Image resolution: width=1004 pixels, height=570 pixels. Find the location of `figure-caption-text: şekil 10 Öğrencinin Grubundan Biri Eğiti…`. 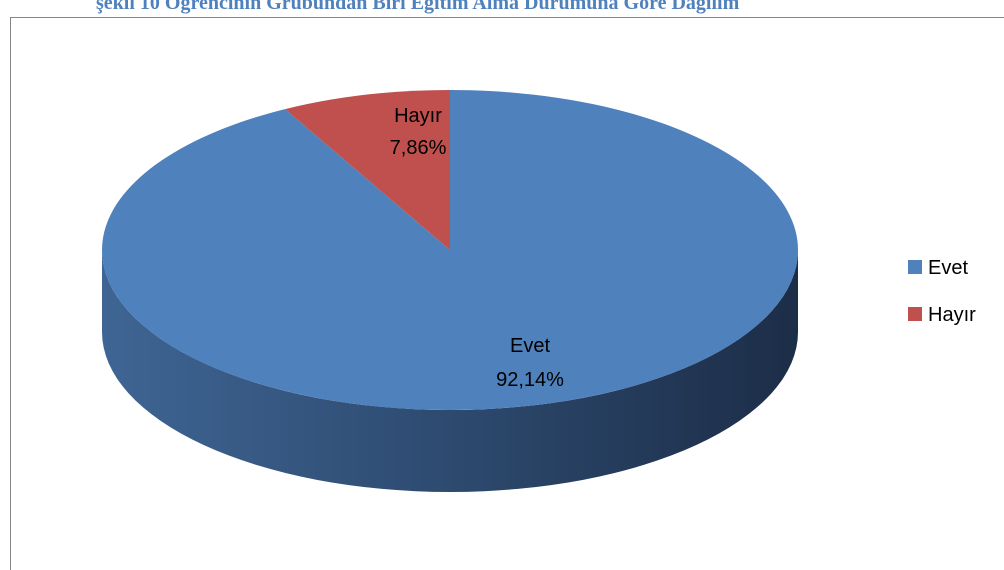

figure-caption-text: şekil 10 Öğrencinin Grubundan Biri Eğiti… is located at coordinates (418, 7).